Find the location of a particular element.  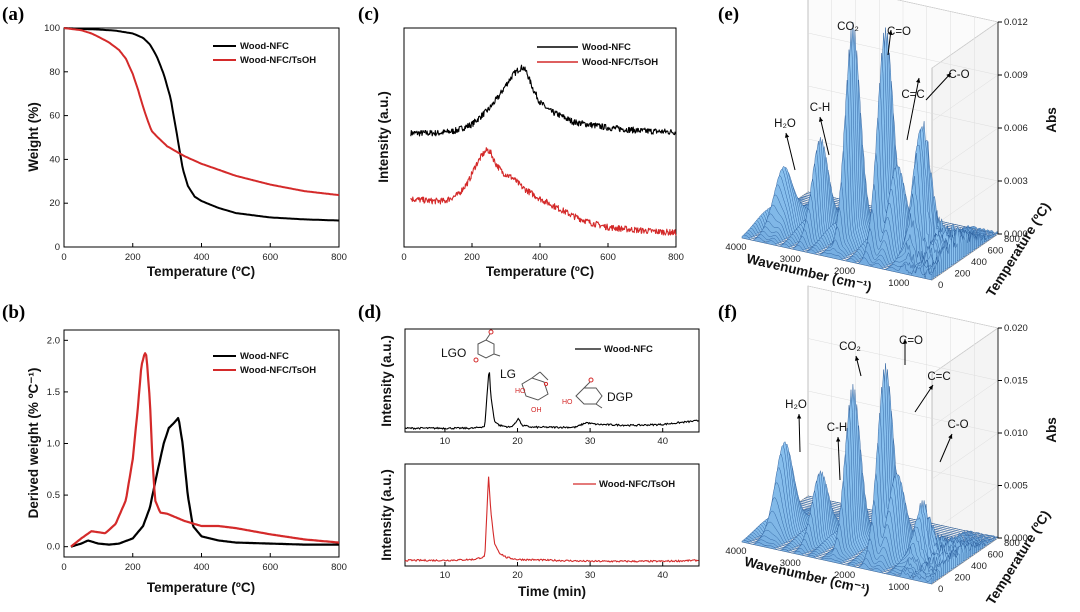

y-tick-label: 0.5 is located at coordinates (53, 495).